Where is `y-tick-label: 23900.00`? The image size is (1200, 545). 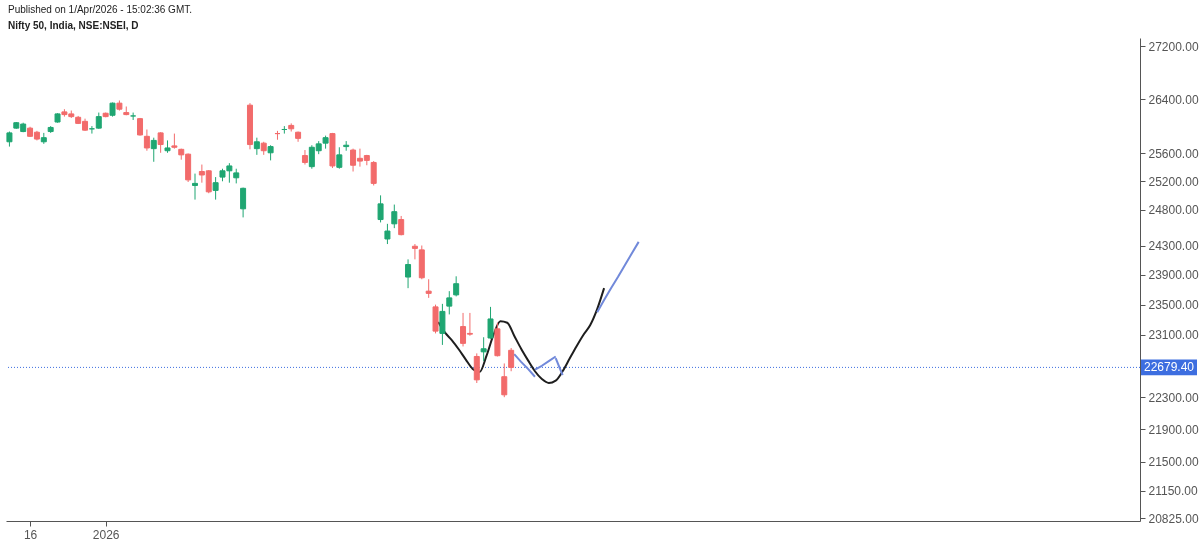
y-tick-label: 23900.00 is located at coordinates (1173, 275).